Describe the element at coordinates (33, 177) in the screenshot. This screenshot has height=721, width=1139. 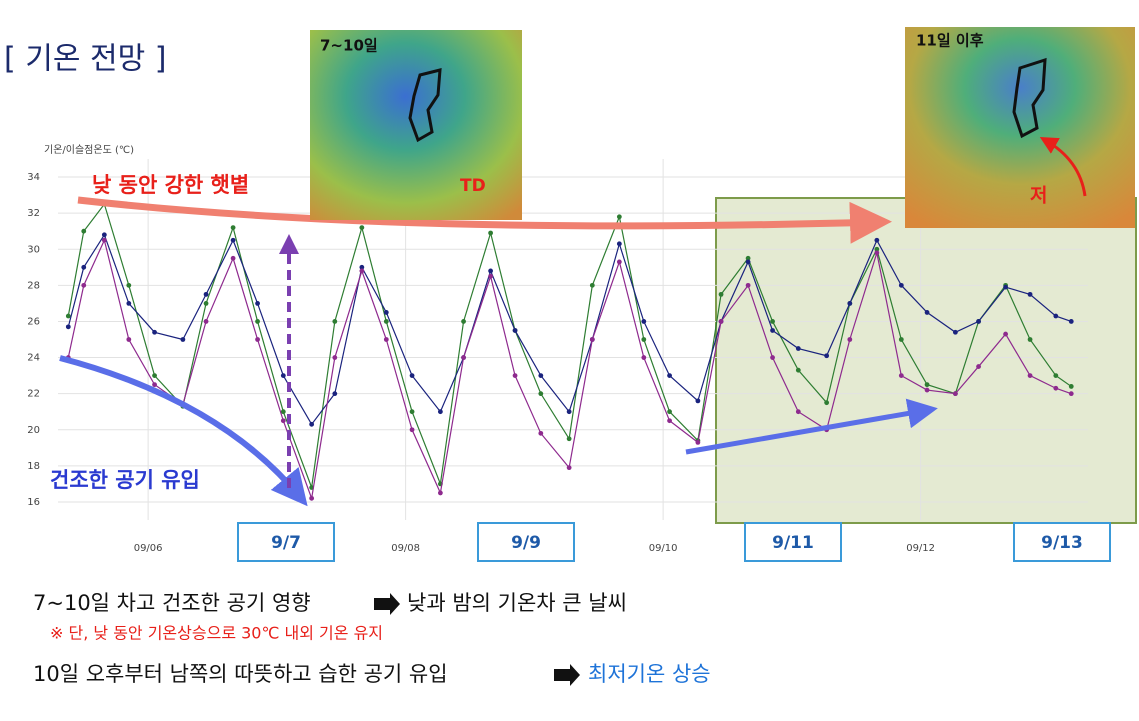
I see `y-tick-label: 34` at that location.